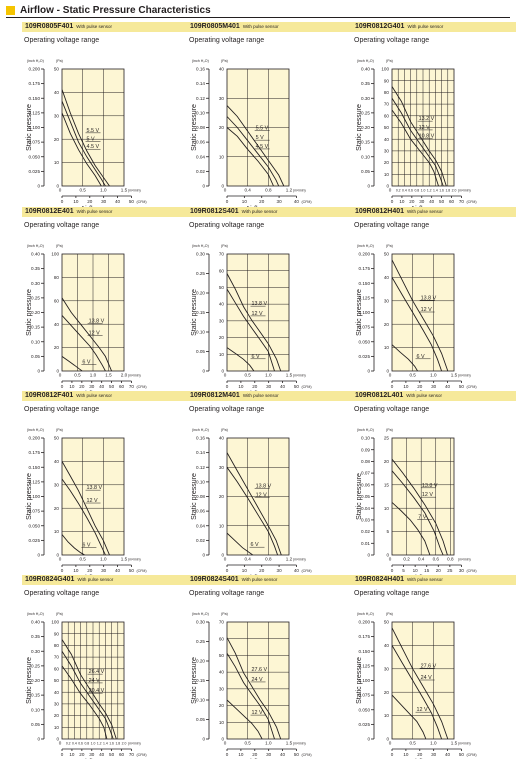  I want to click on x-m3-tick-label: 1.2, so click(289, 559).